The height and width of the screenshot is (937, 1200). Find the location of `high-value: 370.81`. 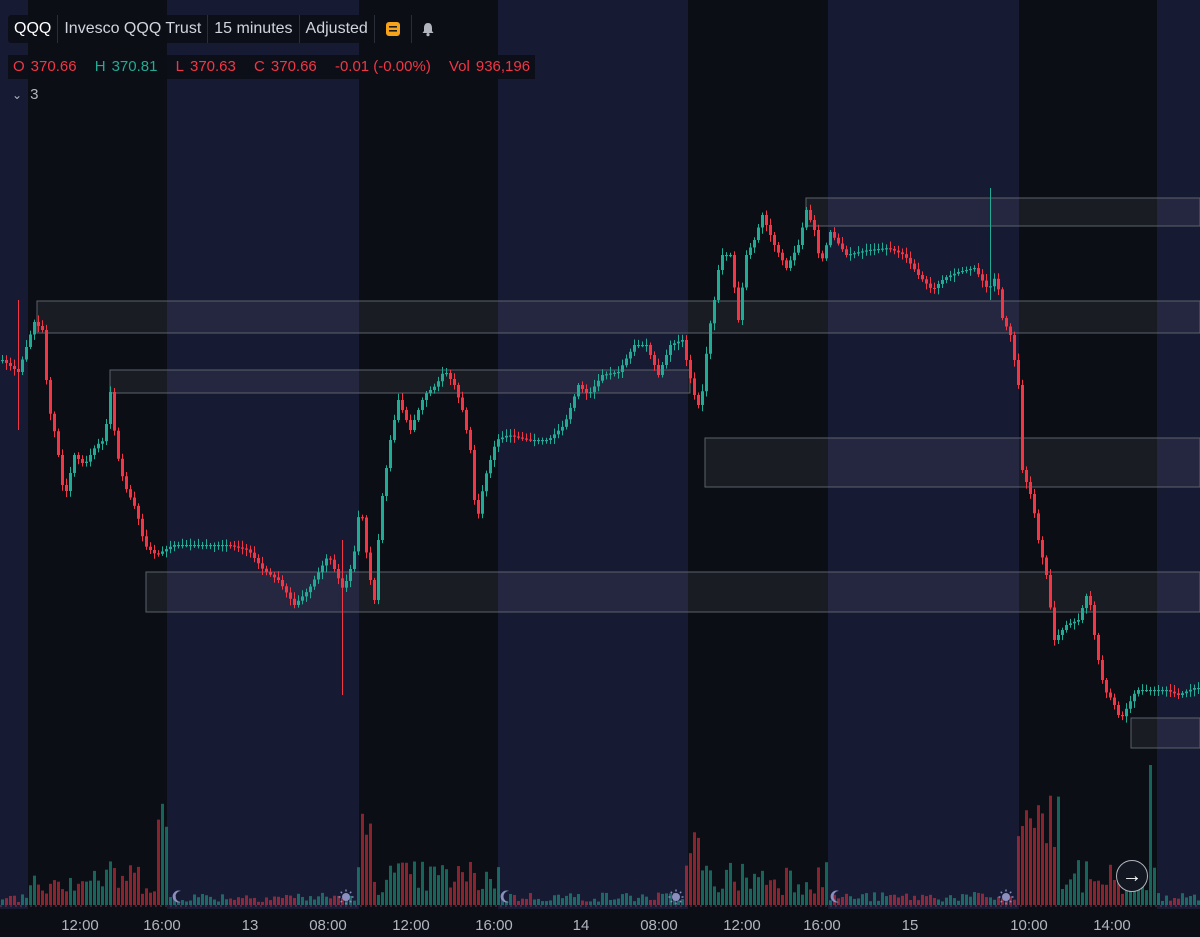

high-value: 370.81 is located at coordinates (134, 66).